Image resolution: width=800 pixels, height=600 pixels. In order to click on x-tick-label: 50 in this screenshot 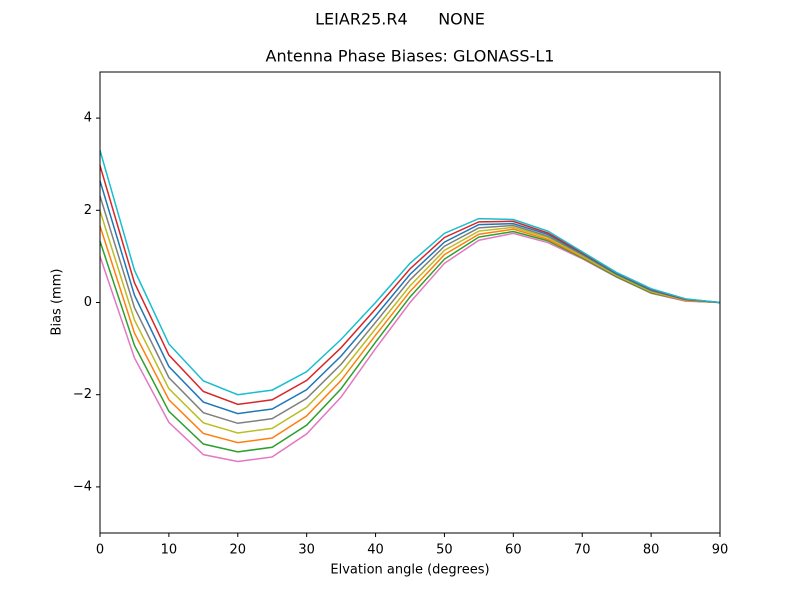, I will do `click(444, 550)`.